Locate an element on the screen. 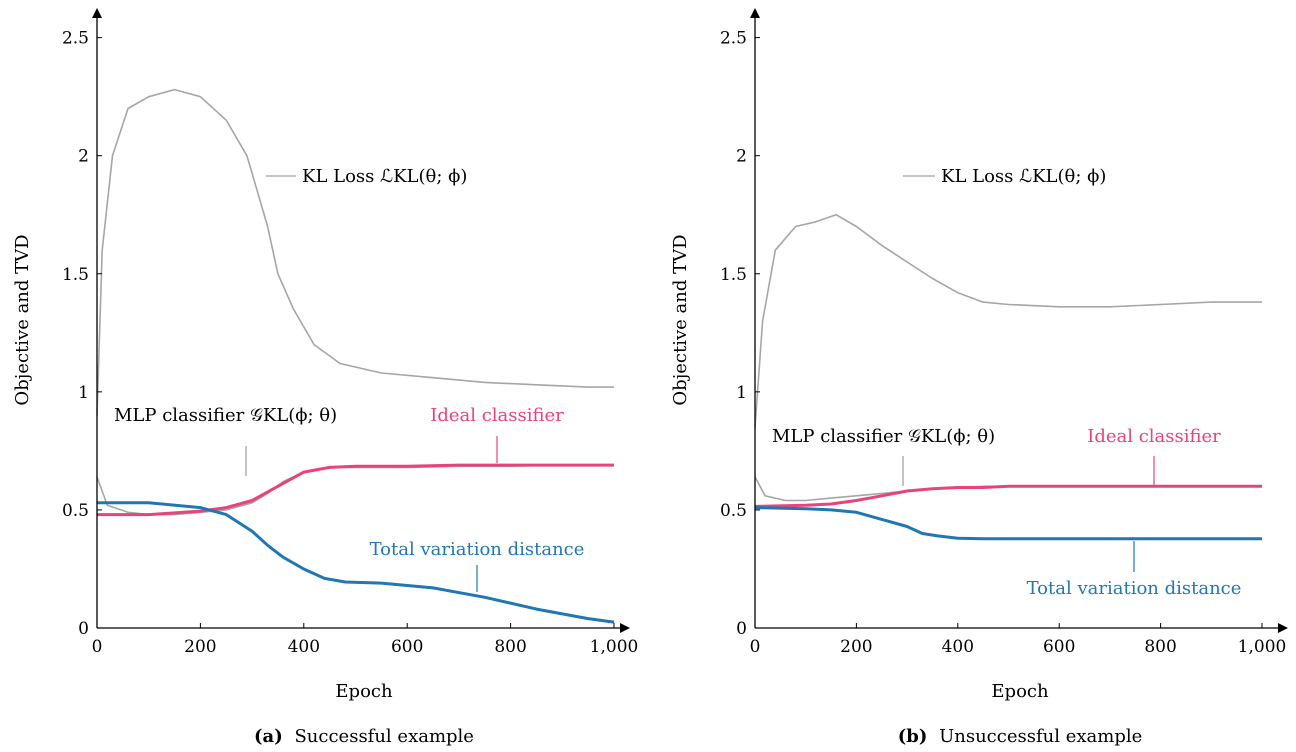 The height and width of the screenshot is (752, 1296). caption-b-label: (b) is located at coordinates (913, 736).